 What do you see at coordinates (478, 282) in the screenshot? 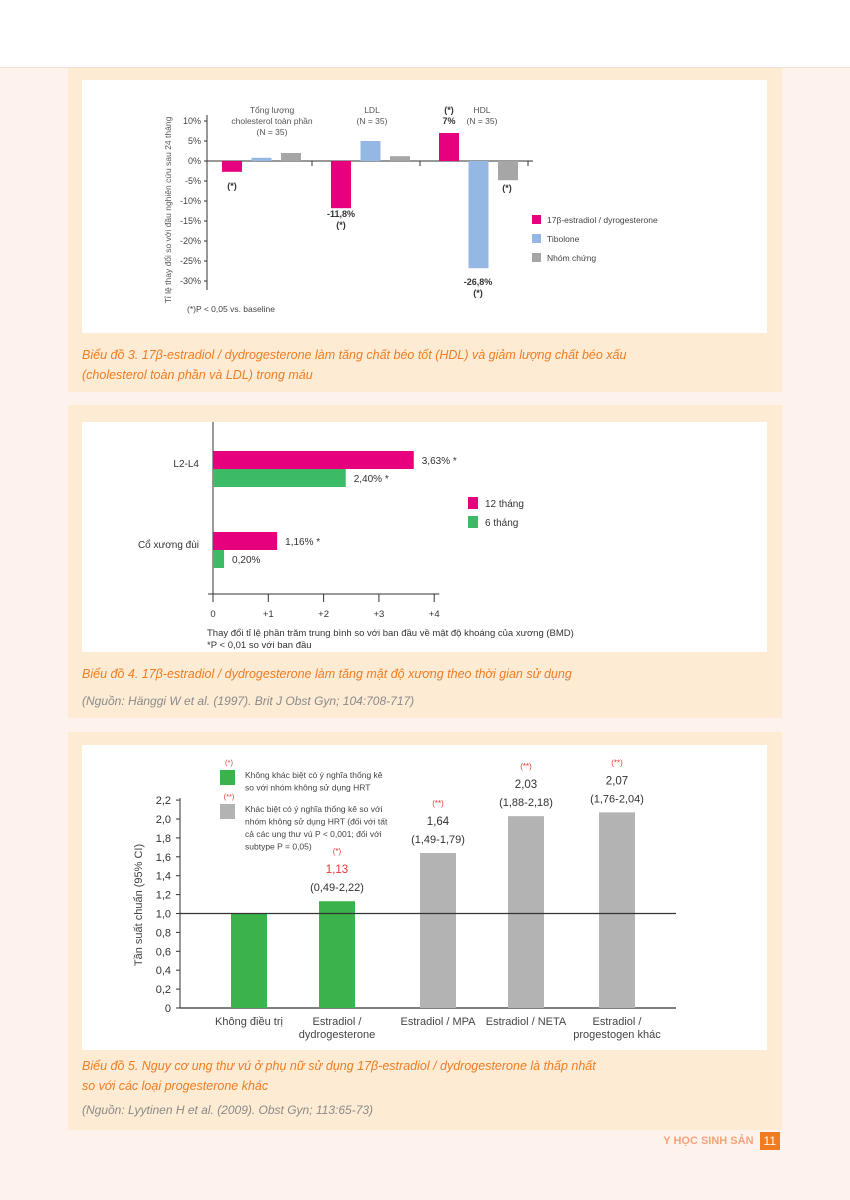
I see `data-label: -26,8%` at bounding box center [478, 282].